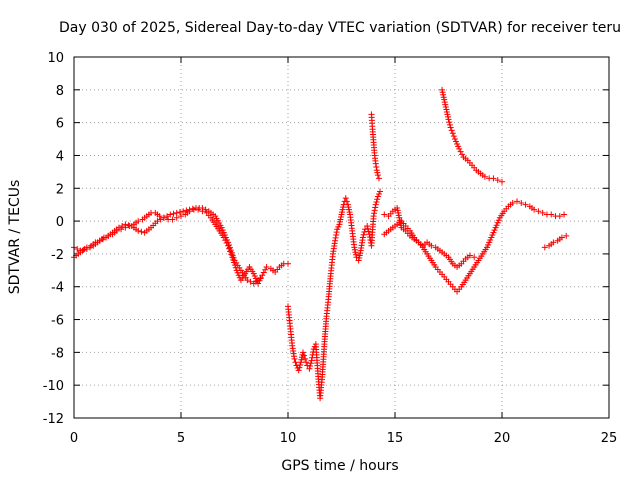 Image resolution: width=640 pixels, height=480 pixels. I want to click on y-tick-label: 8, so click(60, 91).